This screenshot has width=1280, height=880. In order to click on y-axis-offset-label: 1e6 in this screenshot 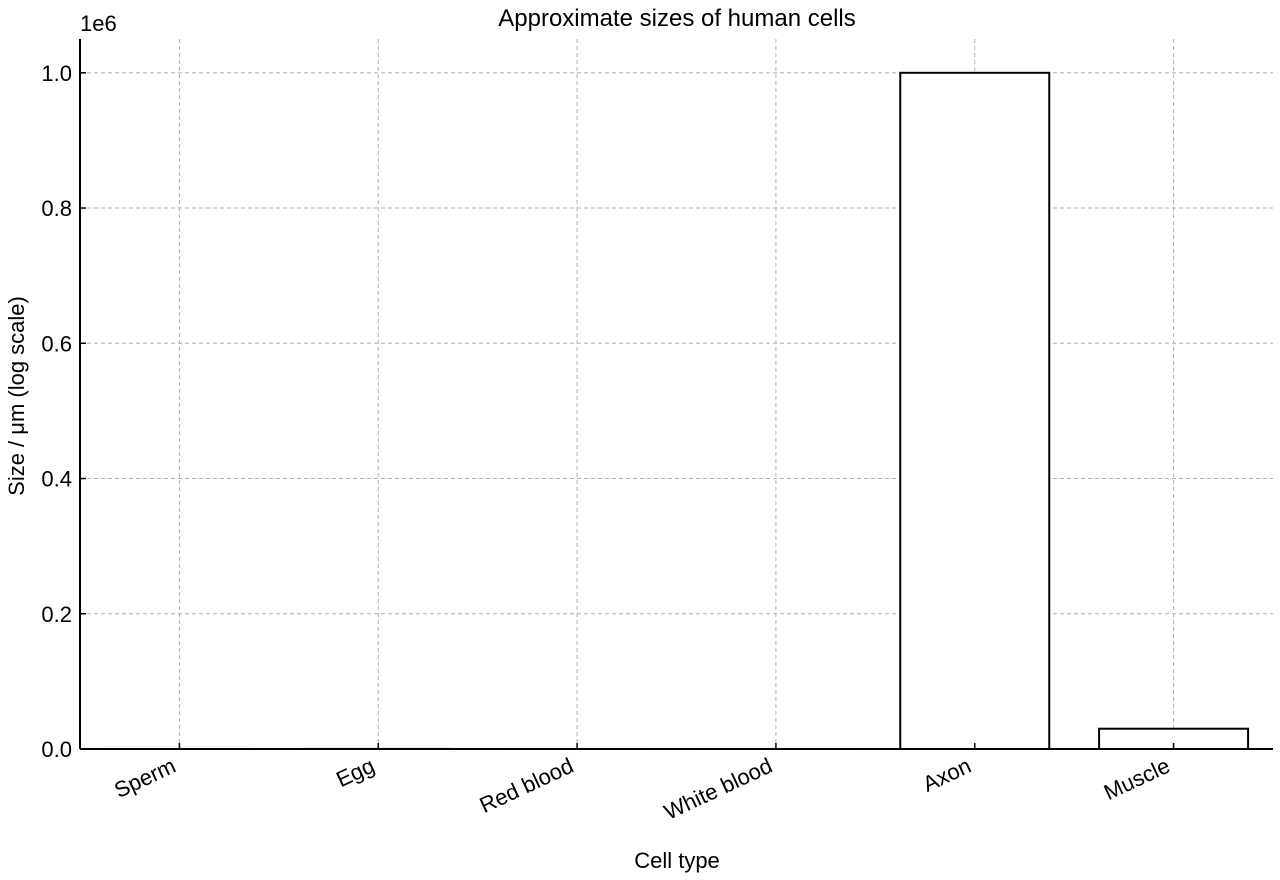, I will do `click(98, 23)`.